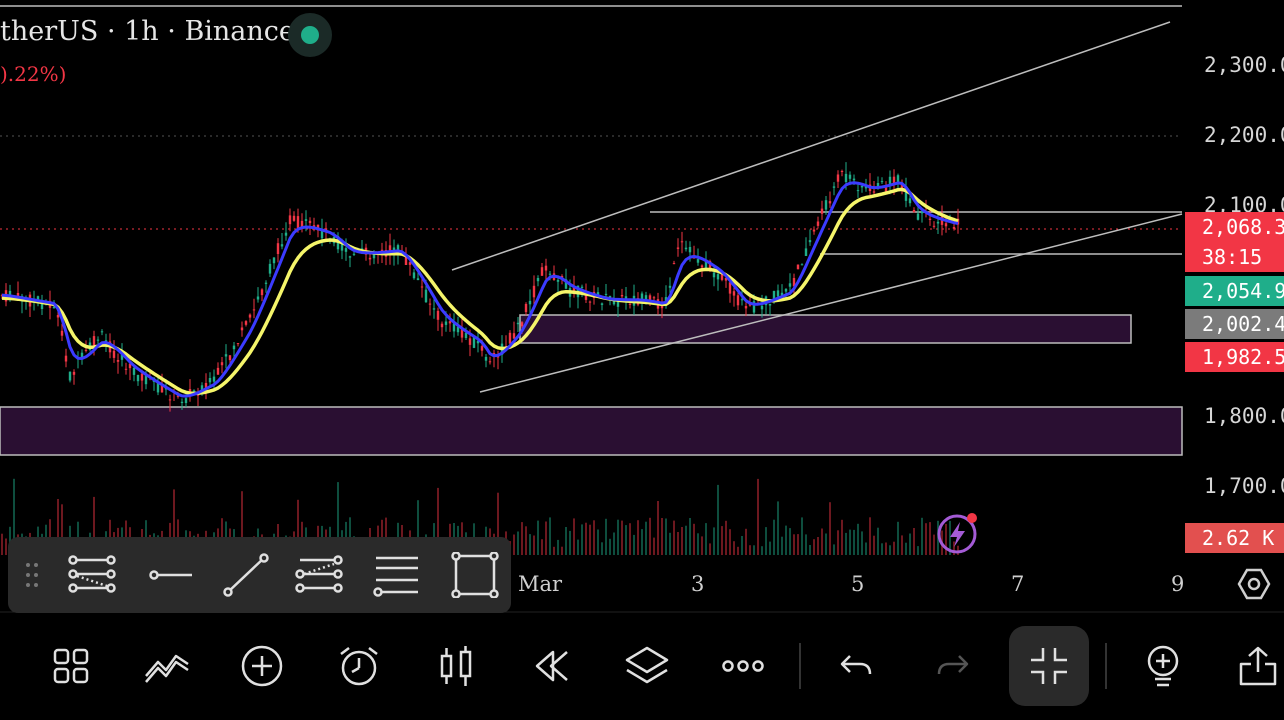 This screenshot has width=1284, height=720. Describe the element at coordinates (591, 431) in the screenshot. I see `support-zone` at that location.